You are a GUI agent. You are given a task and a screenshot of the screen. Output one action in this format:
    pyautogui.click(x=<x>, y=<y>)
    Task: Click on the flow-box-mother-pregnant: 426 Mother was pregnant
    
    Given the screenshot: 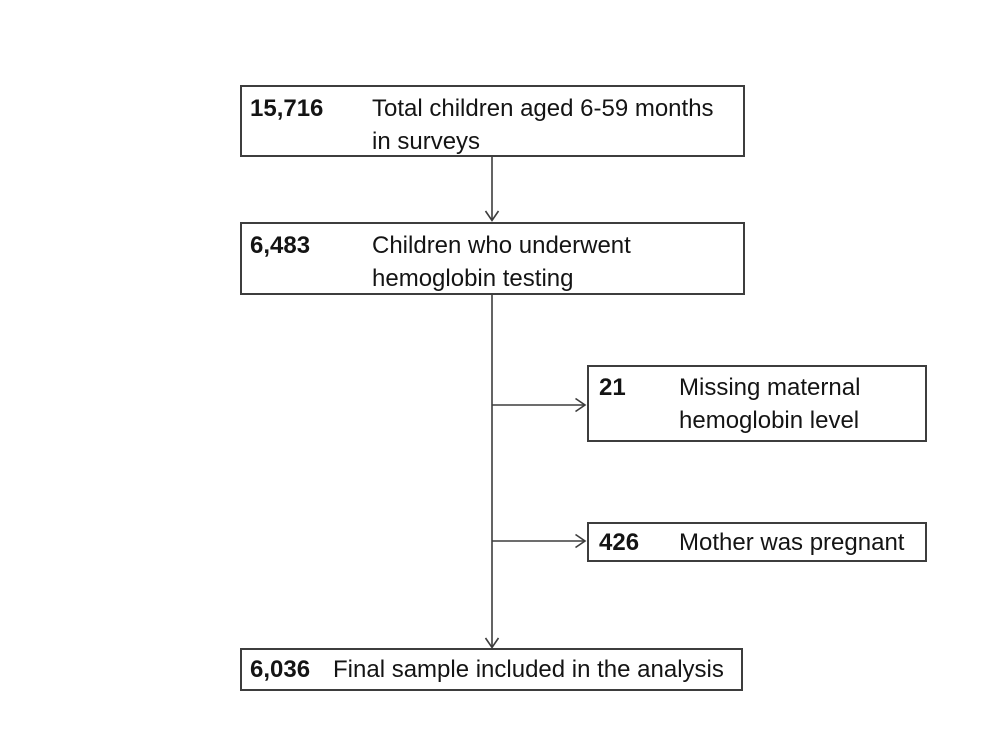 What is the action you would take?
    pyautogui.click(x=757, y=542)
    